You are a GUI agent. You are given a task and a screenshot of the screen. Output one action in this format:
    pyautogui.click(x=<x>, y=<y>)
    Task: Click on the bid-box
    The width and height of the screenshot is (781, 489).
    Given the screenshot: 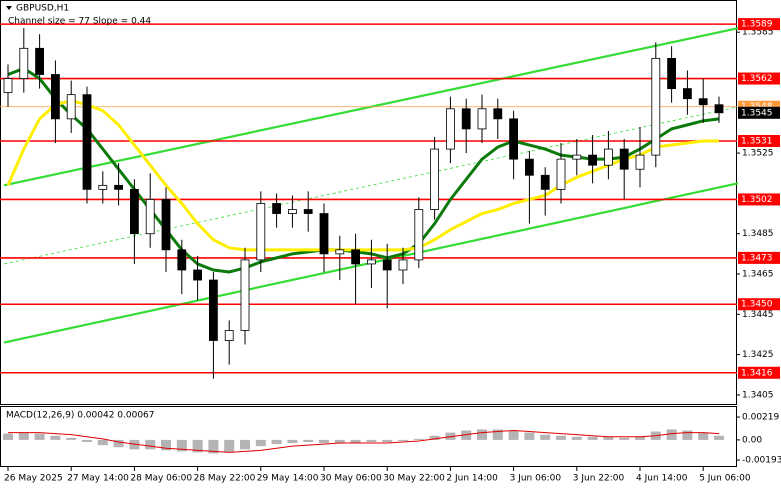 What is the action you would take?
    pyautogui.click(x=759, y=112)
    